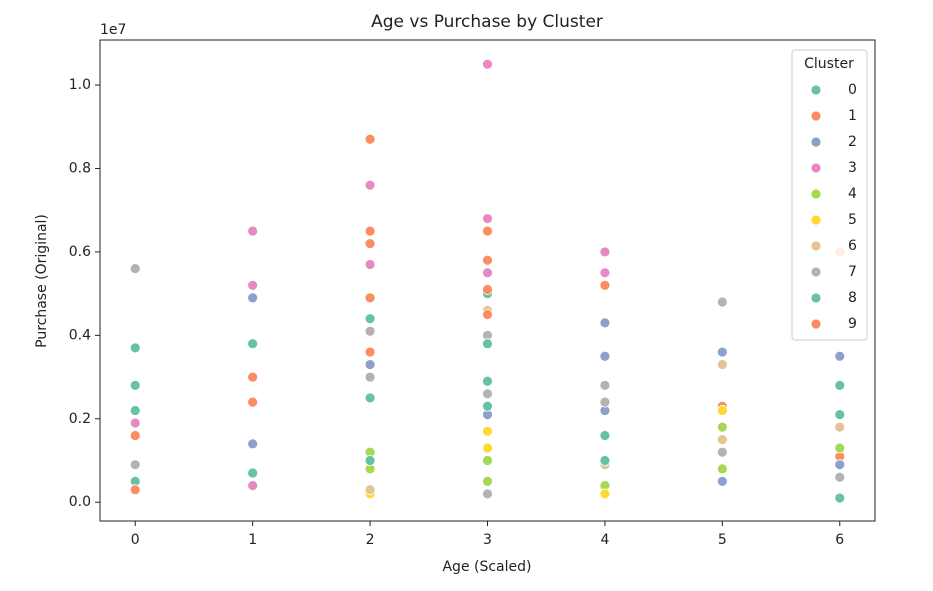 This screenshot has height=591, width=933. I want to click on legend-title: Cluster, so click(829, 64).